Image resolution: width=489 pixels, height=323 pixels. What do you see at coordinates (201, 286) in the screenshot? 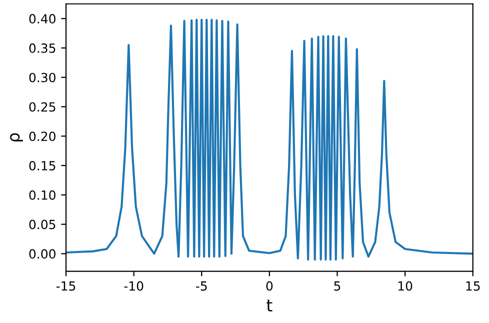
I see `x-tick-label: -5` at bounding box center [201, 286].